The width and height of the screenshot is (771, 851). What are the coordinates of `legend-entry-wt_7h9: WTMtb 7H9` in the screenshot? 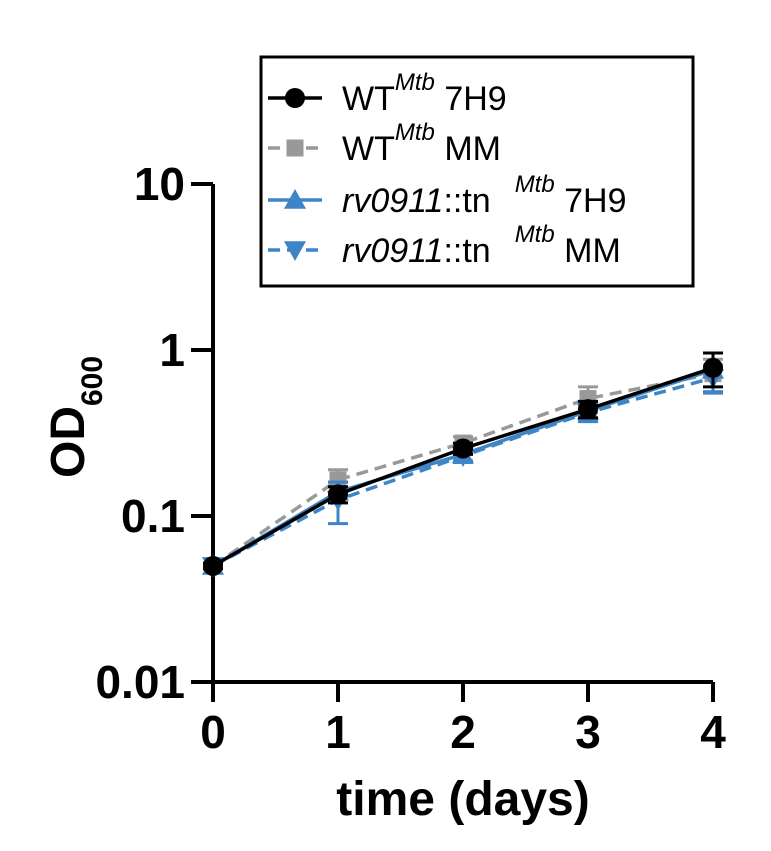 It's located at (387, 93).